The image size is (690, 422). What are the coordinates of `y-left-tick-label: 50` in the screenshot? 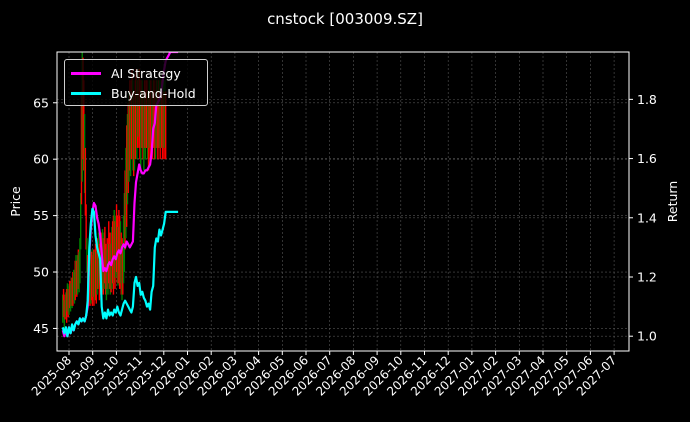 It's located at (41, 272).